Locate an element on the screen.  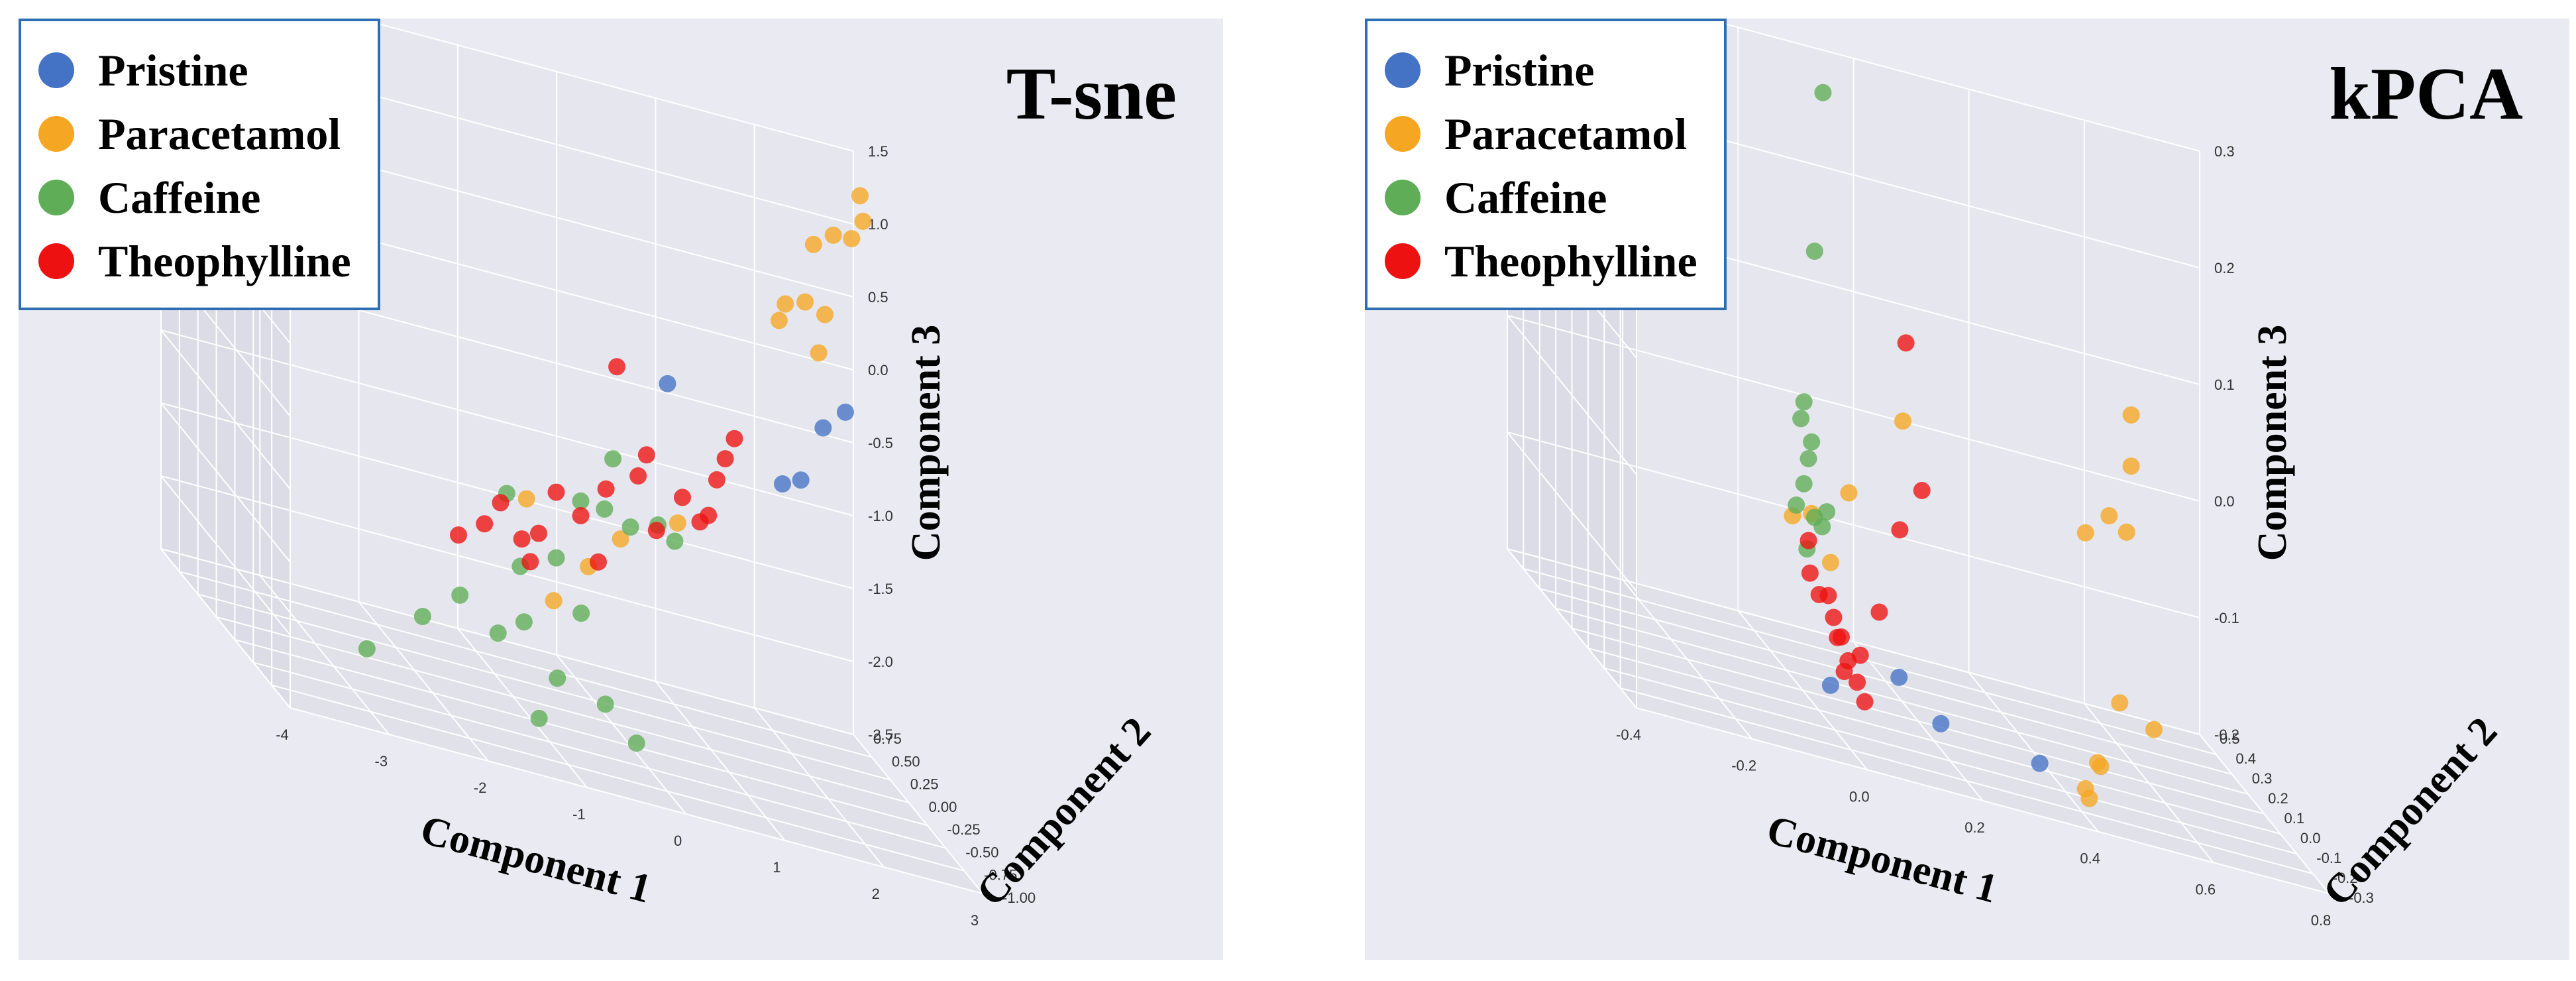
z-tick-label: -1.5 is located at coordinates (880, 589).